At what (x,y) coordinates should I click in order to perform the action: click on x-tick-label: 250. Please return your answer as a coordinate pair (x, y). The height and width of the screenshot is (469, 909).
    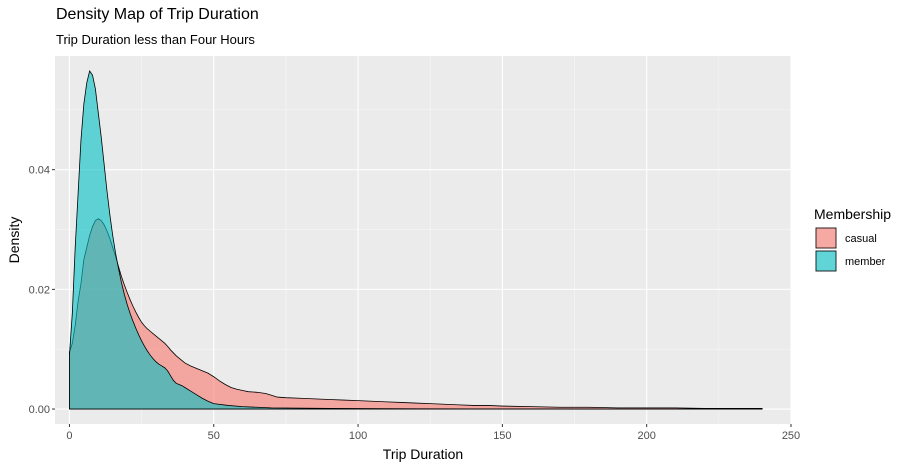
    Looking at the image, I should click on (791, 436).